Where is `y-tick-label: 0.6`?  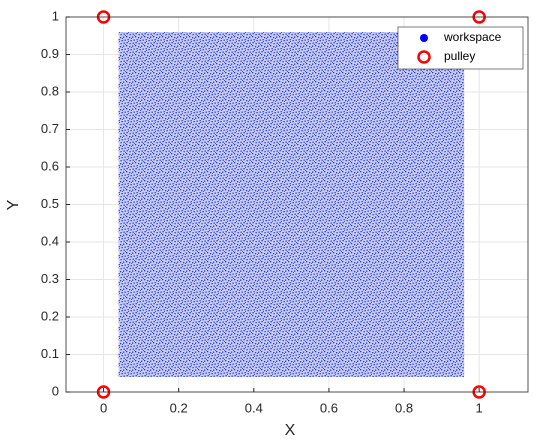
y-tick-label: 0.6 is located at coordinates (50, 165).